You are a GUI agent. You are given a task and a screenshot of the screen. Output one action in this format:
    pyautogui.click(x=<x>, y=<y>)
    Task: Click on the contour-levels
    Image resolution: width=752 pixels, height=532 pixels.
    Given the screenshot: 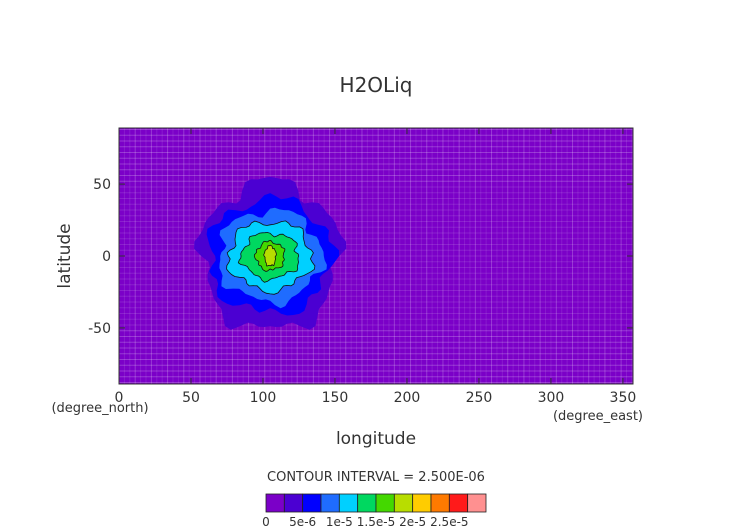 What is the action you would take?
    pyautogui.click(x=270, y=253)
    